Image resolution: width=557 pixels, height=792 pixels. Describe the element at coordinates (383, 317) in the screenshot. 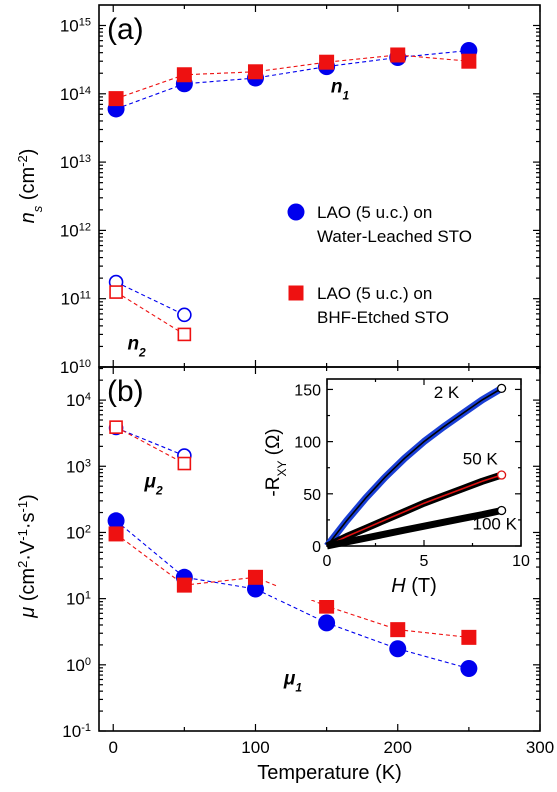

I see `legend-label: BHF-Etched STO` at that location.